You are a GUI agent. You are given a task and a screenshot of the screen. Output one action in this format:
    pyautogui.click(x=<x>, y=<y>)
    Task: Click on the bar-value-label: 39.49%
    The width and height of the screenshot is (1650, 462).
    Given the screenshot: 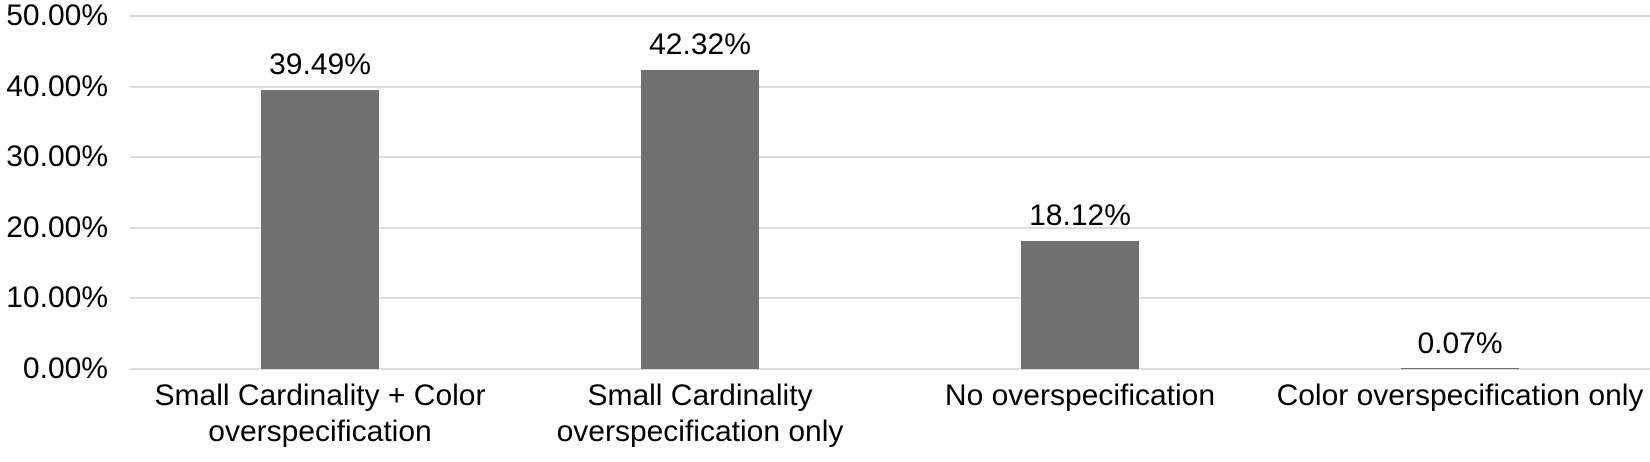 What is the action you would take?
    pyautogui.click(x=320, y=65)
    